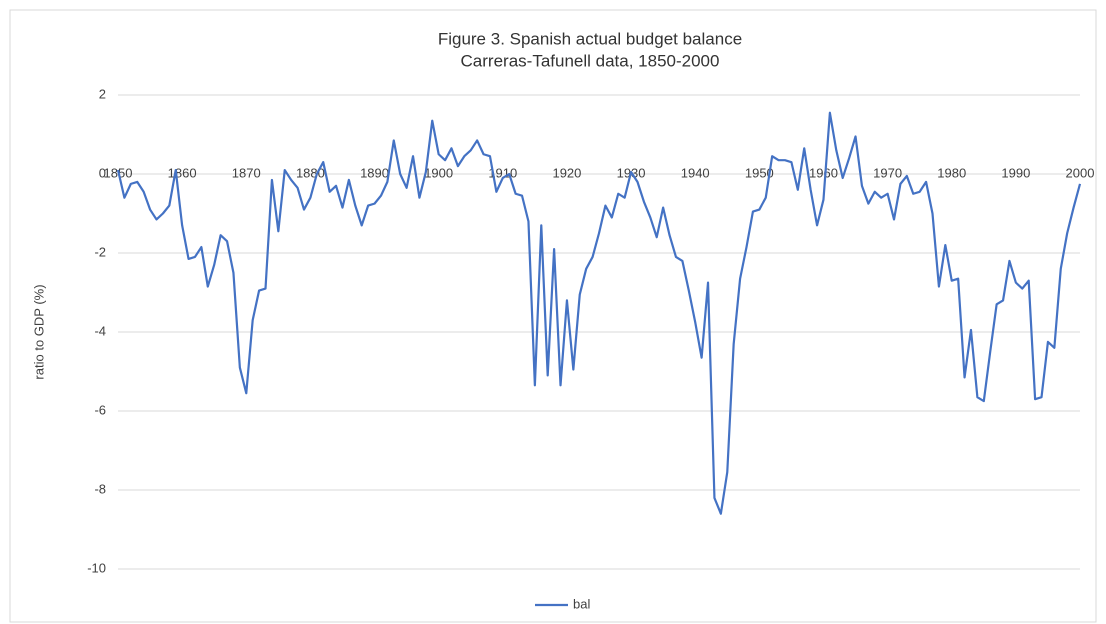  What do you see at coordinates (96, 567) in the screenshot?
I see `y-tick-label: -10` at bounding box center [96, 567].